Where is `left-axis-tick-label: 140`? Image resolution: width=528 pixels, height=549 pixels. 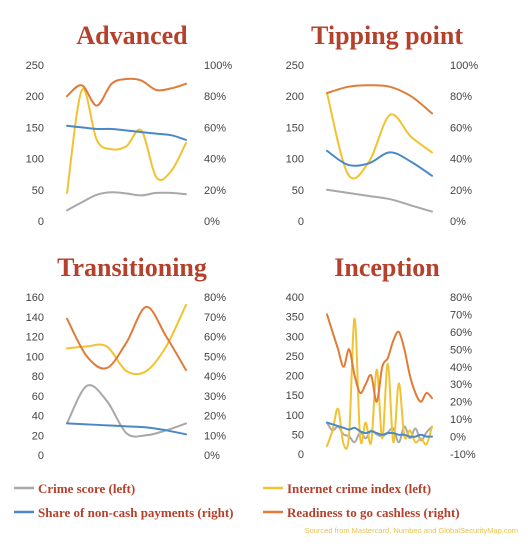 left-axis-tick-label: 140 is located at coordinates (35, 318).